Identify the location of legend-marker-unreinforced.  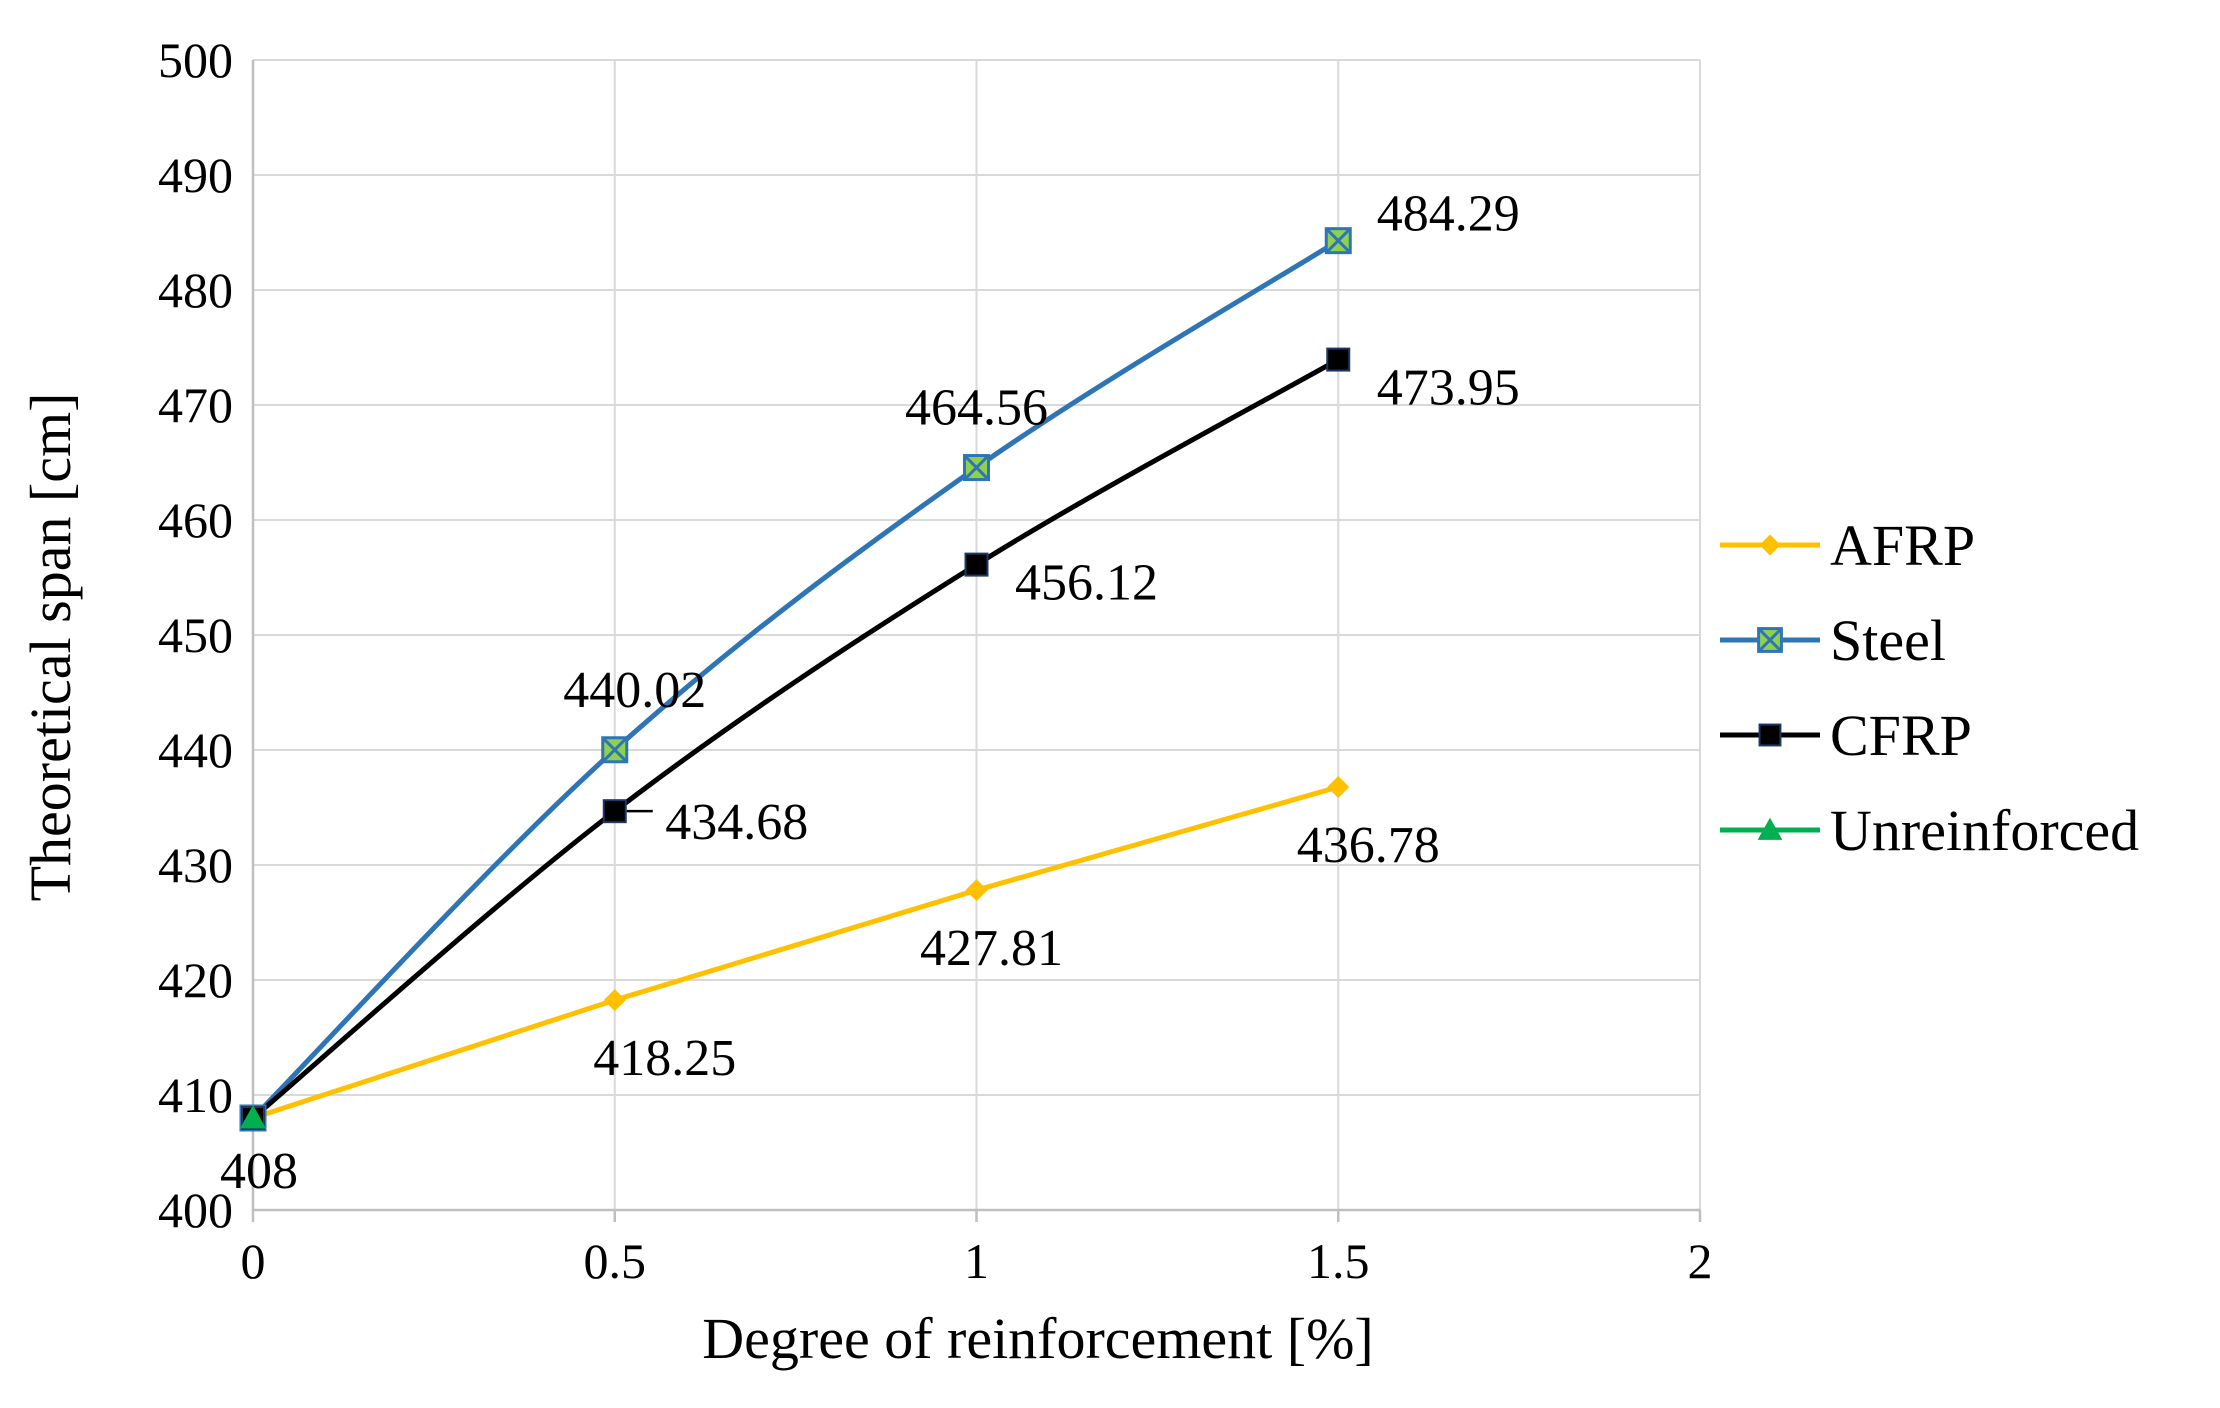
(1770, 828).